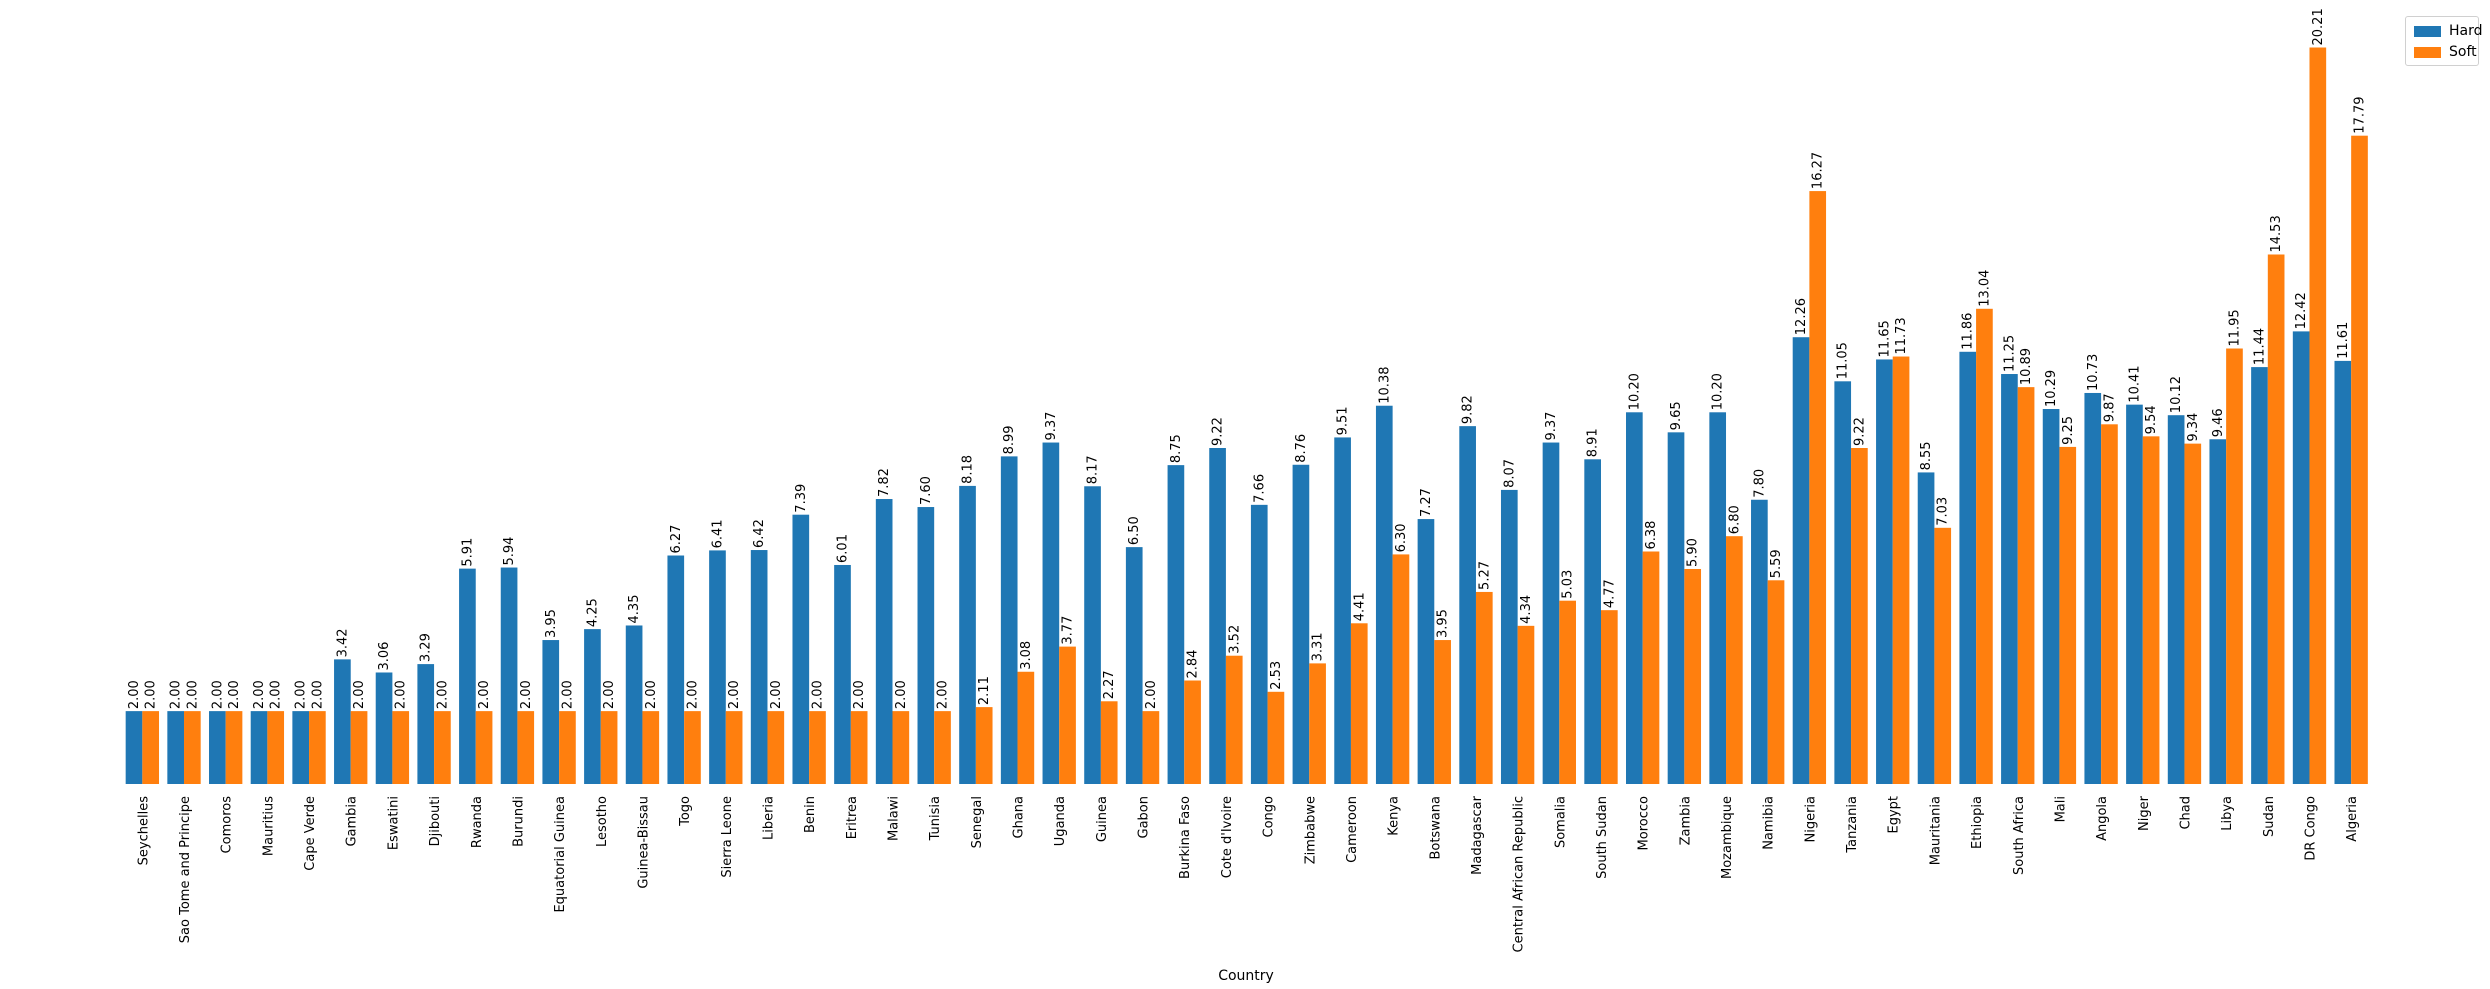 This screenshot has width=2490, height=989. What do you see at coordinates (1227, 837) in the screenshot?
I see `x-tick-label-cote-d-ivoire: Cote d'Ivoire` at bounding box center [1227, 837].